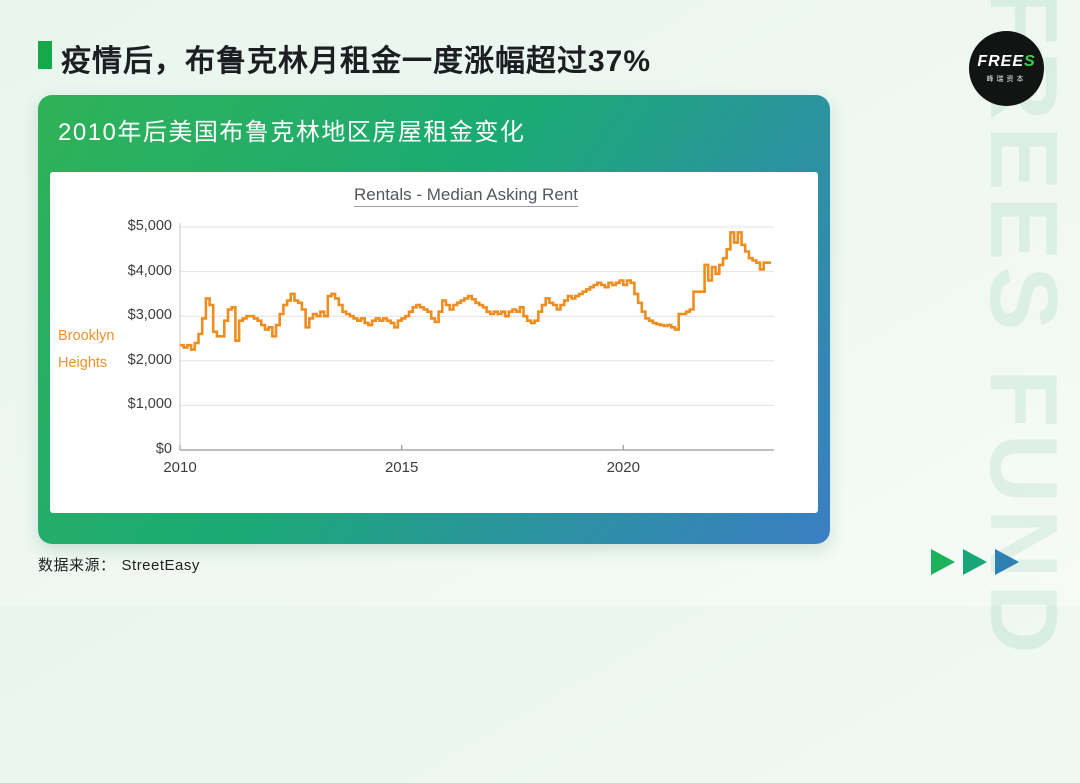  I want to click on y-axis-tick-label: $0, so click(163, 449).